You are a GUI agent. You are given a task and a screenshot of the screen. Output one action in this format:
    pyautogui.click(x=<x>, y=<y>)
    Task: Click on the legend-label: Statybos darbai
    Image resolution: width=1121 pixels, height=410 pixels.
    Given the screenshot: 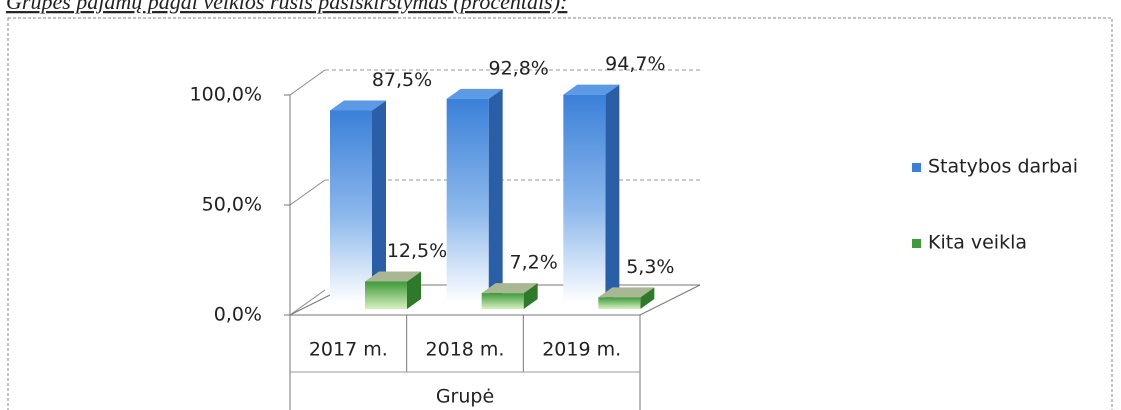 What is the action you would take?
    pyautogui.click(x=1003, y=167)
    